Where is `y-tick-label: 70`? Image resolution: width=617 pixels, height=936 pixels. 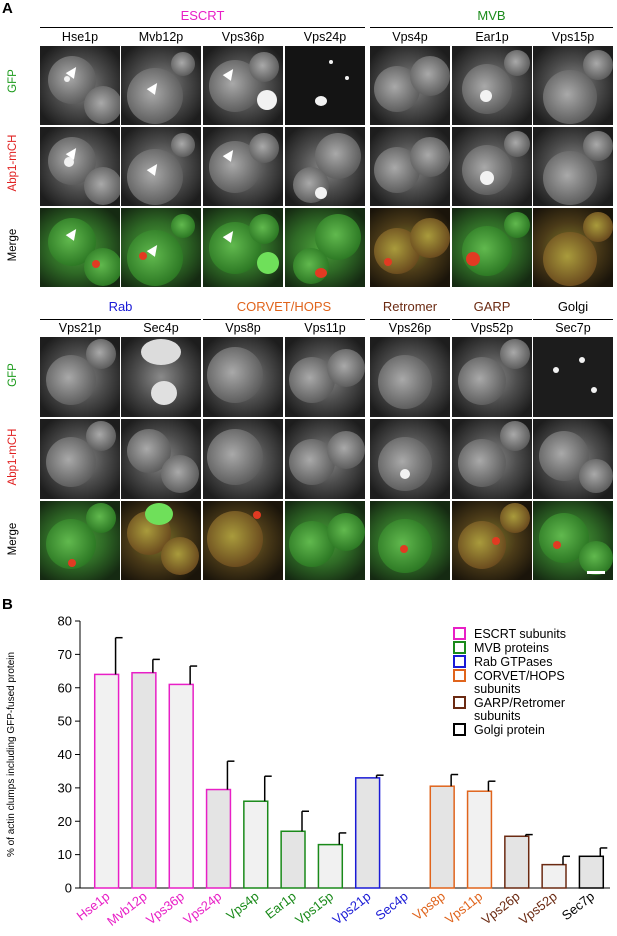 y-tick-label: 70 is located at coordinates (65, 654).